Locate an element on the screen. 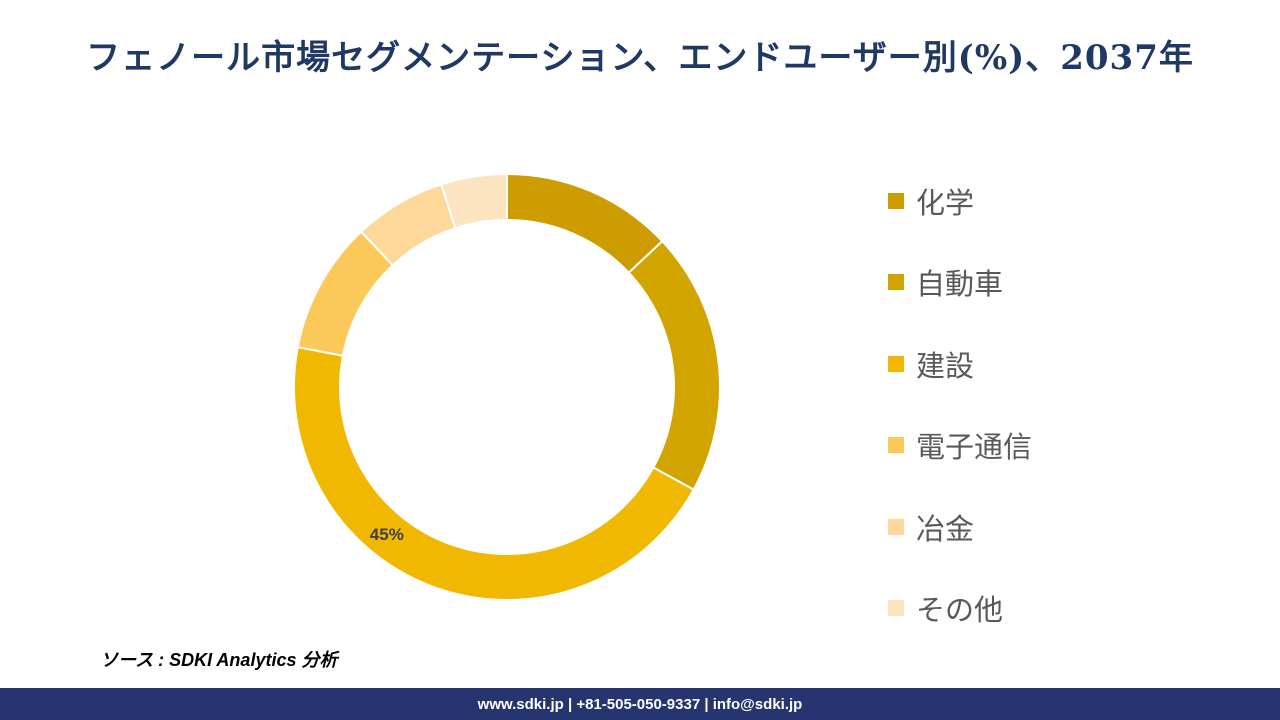  legend-item: 電子通信 is located at coordinates (1068, 446).